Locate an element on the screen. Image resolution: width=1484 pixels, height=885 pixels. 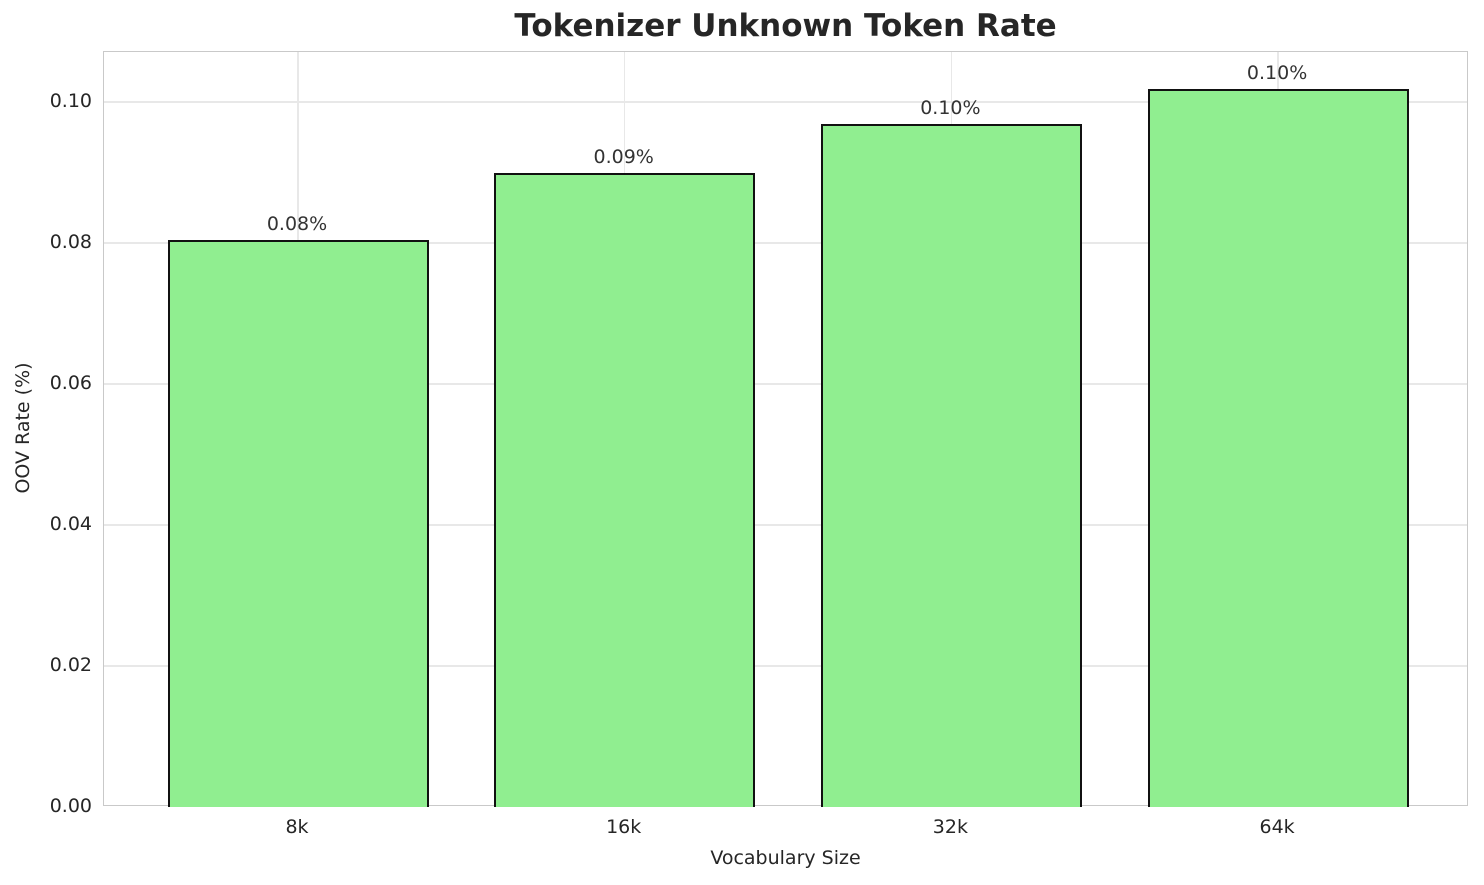
y-tick-label: 0.04 is located at coordinates (70, 524).